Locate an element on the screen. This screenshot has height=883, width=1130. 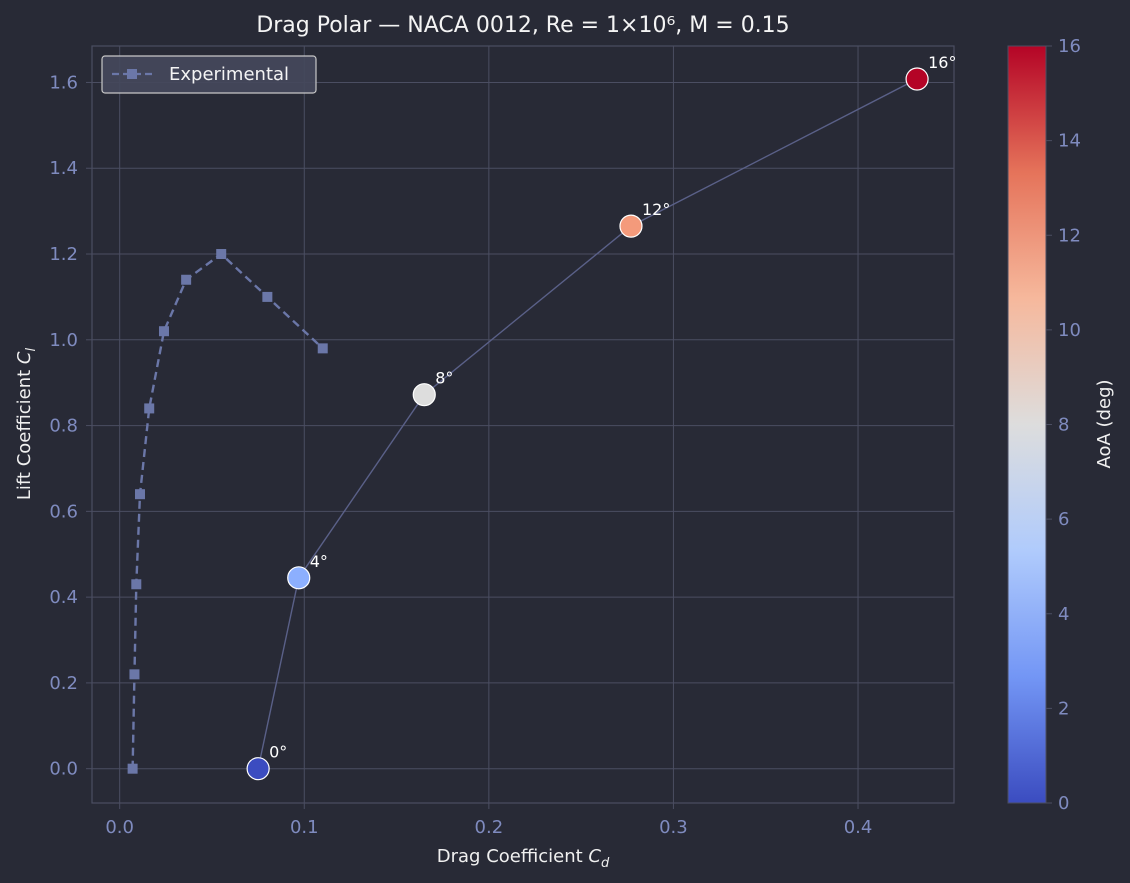
legend: Experimental is located at coordinates (209, 74).